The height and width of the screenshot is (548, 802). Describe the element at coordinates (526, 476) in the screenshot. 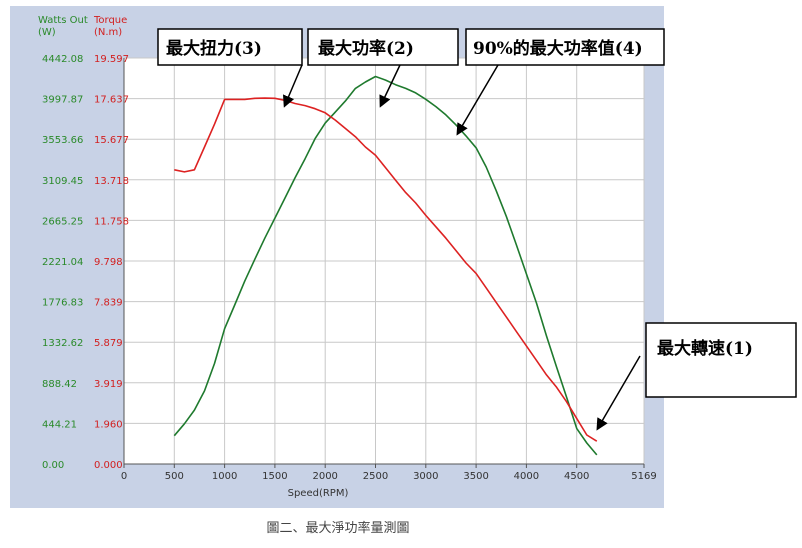

I see `x-tick-label: 4000` at that location.